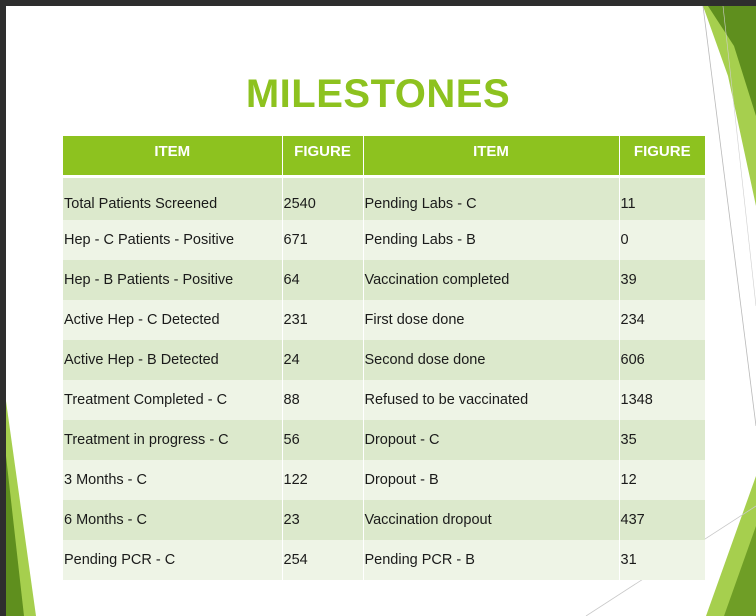 This screenshot has height=616, width=756. Describe the element at coordinates (491, 198) in the screenshot. I see `item-cell: Pending Labs - C` at that location.